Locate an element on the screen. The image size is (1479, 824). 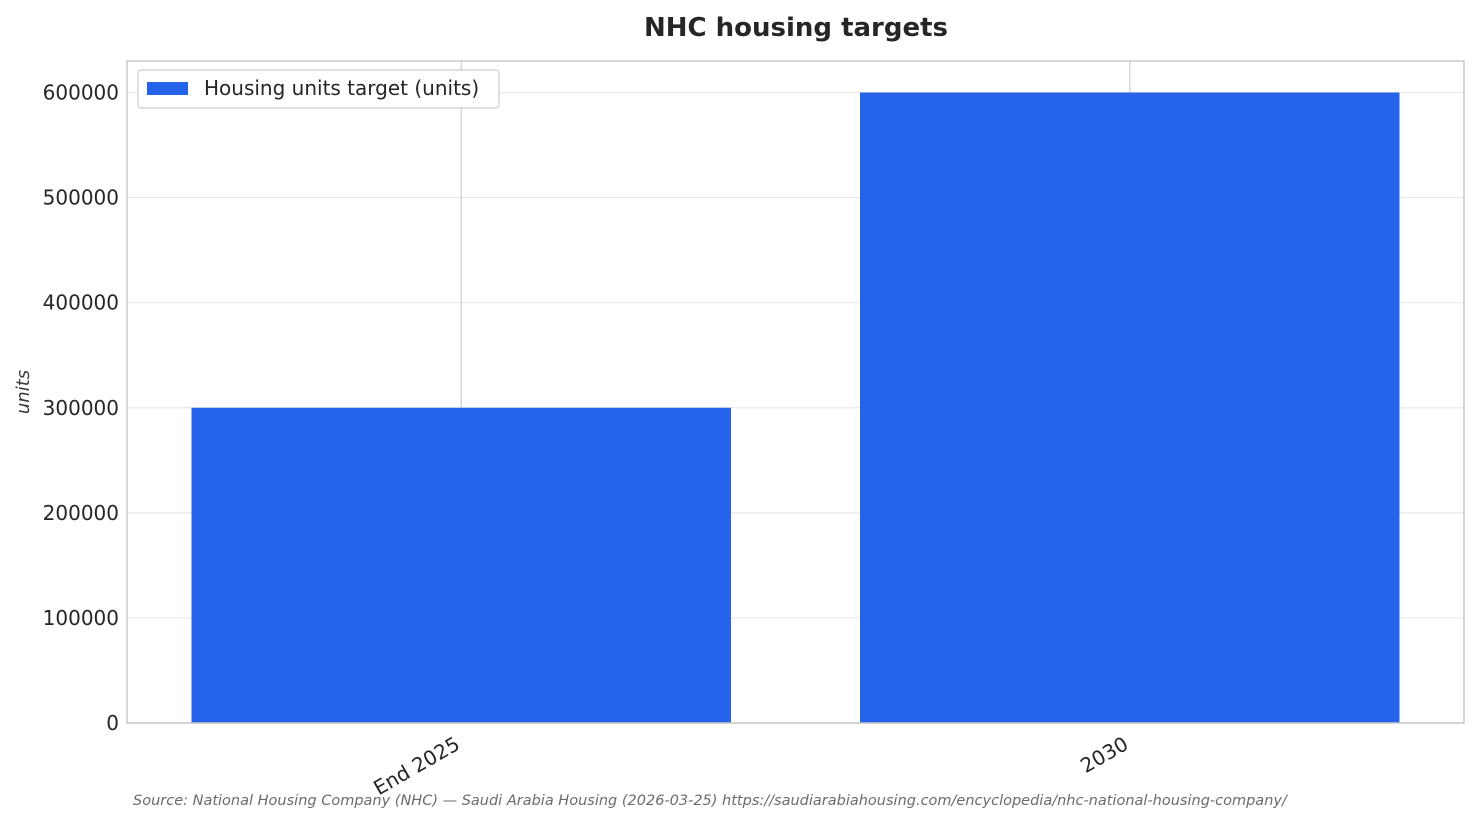
legend: Housing units target (units) is located at coordinates (318, 89).